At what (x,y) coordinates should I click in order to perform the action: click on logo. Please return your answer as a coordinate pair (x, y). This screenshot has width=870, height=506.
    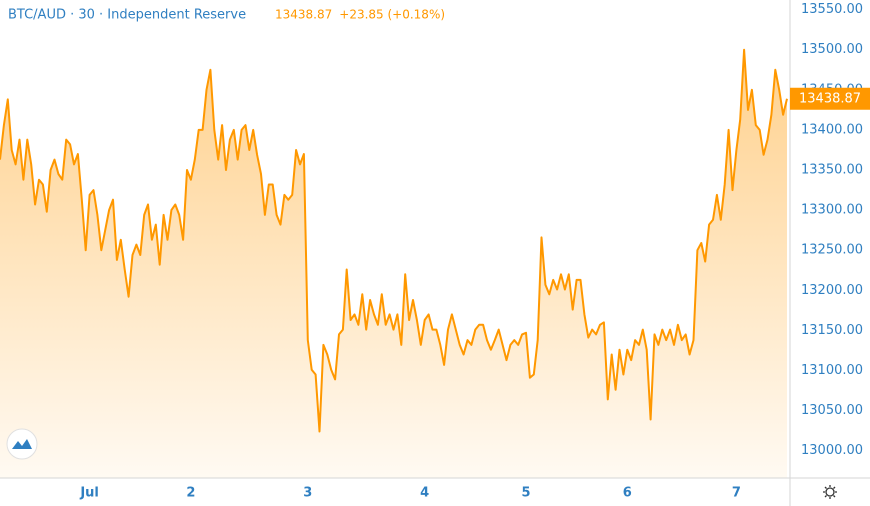
    Looking at the image, I should click on (22, 444).